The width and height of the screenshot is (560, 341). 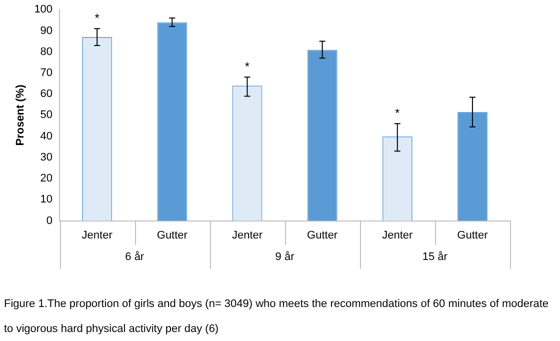 I want to click on y-tick-label: 40, so click(x=46, y=136).